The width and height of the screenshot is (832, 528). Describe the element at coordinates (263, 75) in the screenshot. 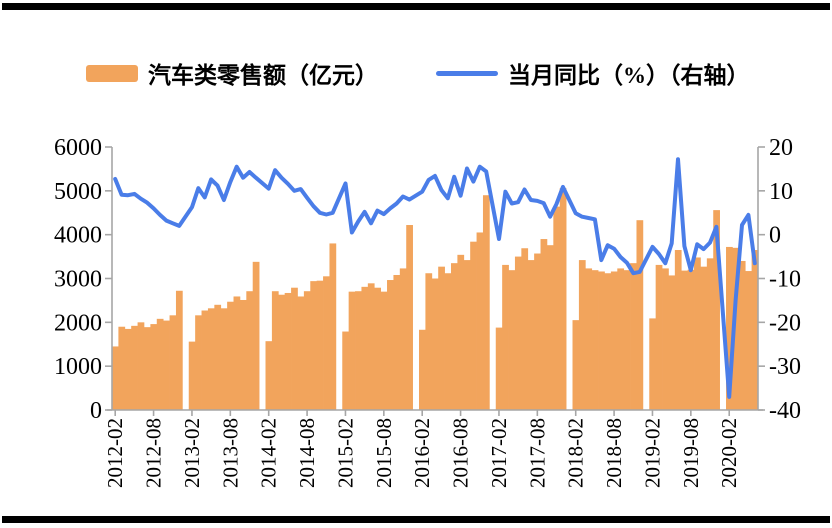

I see `bar-series-label: 汽车类零售额（亿元）` at that location.